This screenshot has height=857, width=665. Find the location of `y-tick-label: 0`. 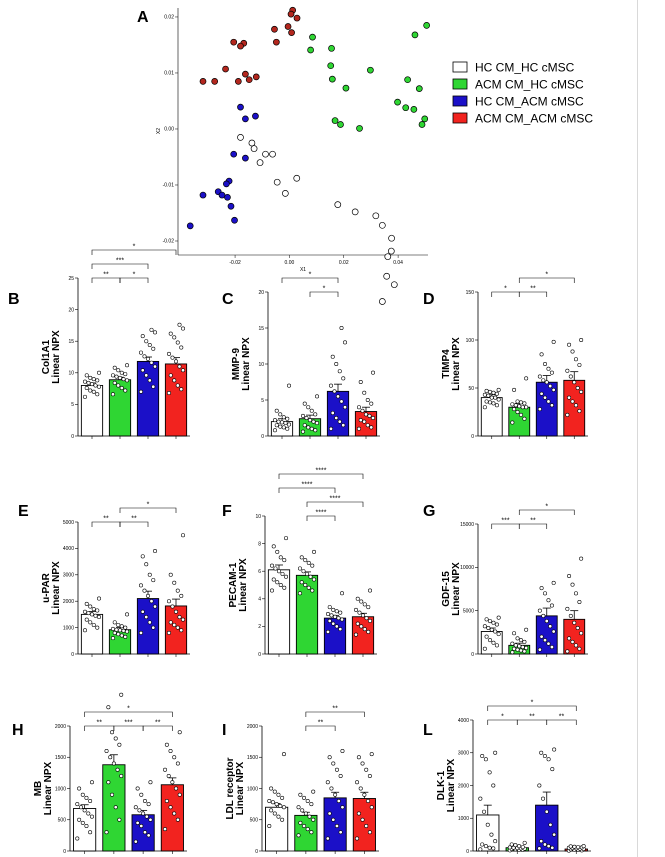

y-tick-label: 0 is located at coordinates (256, 852).